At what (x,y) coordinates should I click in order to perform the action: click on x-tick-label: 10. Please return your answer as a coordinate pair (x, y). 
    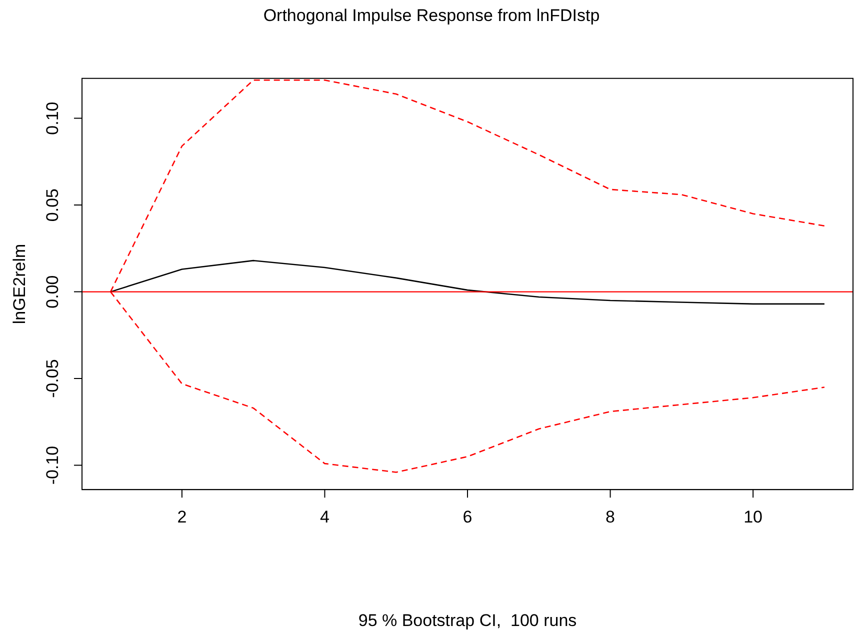
    Looking at the image, I should click on (753, 516).